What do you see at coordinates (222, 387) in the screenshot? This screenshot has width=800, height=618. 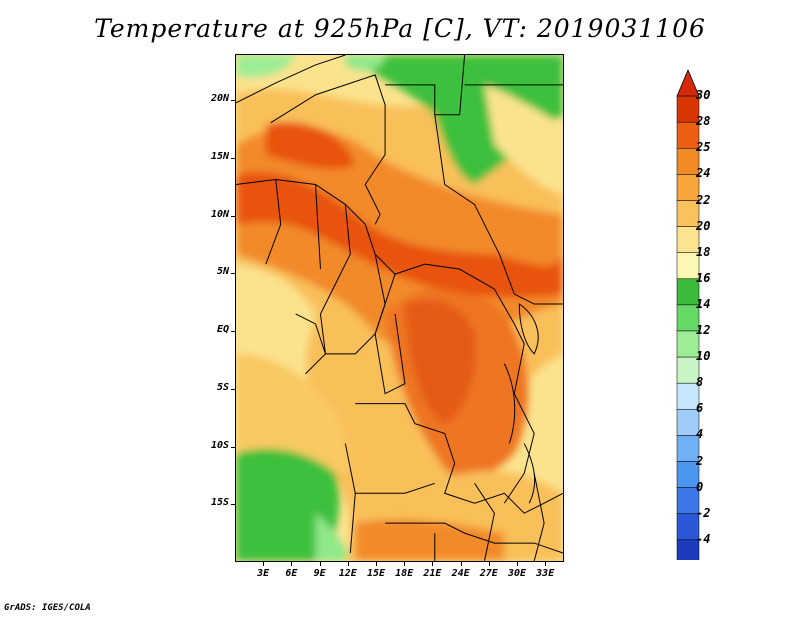 I see `y-tick-label: 5S` at bounding box center [222, 387].